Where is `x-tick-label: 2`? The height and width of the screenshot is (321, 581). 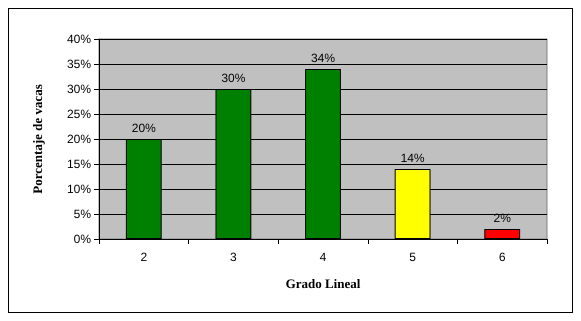 x-tick-label: 2 is located at coordinates (144, 257).